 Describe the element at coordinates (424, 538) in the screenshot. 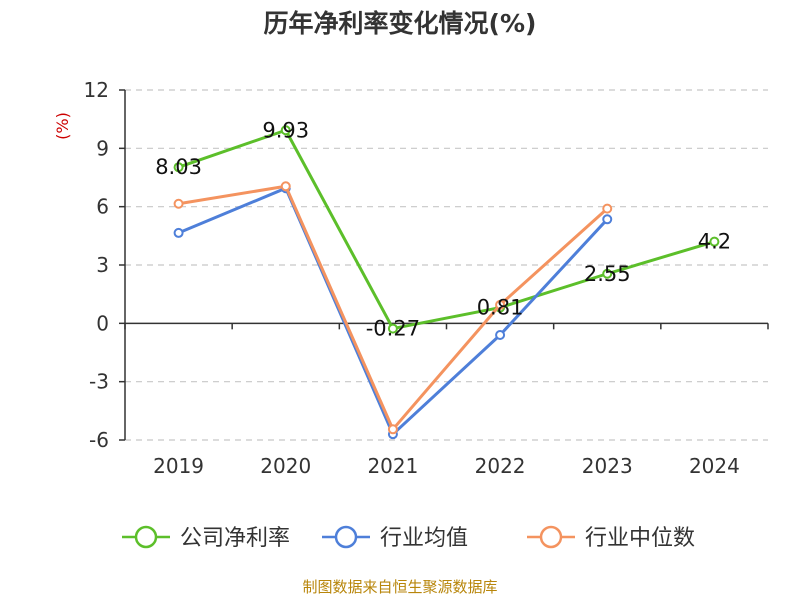

I see `legend-label: 行业均值` at that location.